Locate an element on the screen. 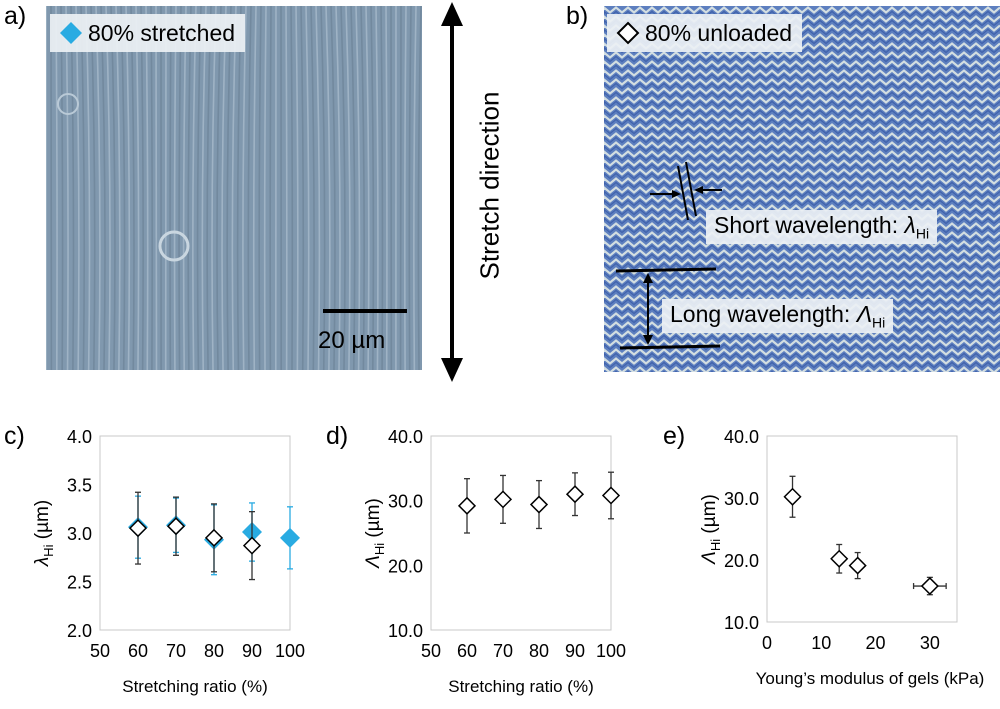  chart-d-ylabel: ΛHi (µm) is located at coordinates (375, 533).